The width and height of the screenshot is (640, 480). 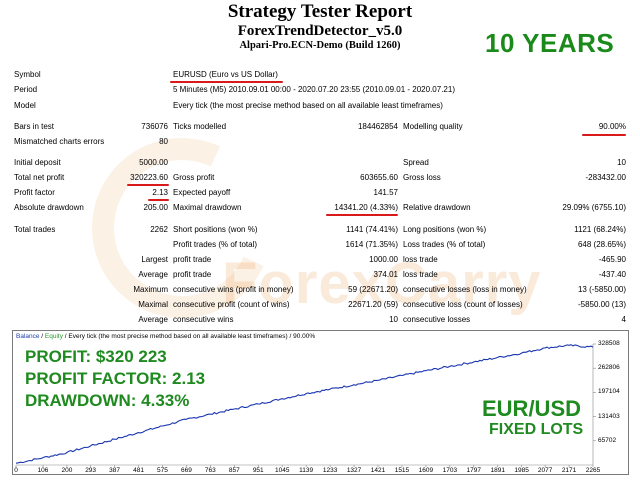 What do you see at coordinates (385, 192) in the screenshot?
I see `payoff-value: 141.57` at bounding box center [385, 192].